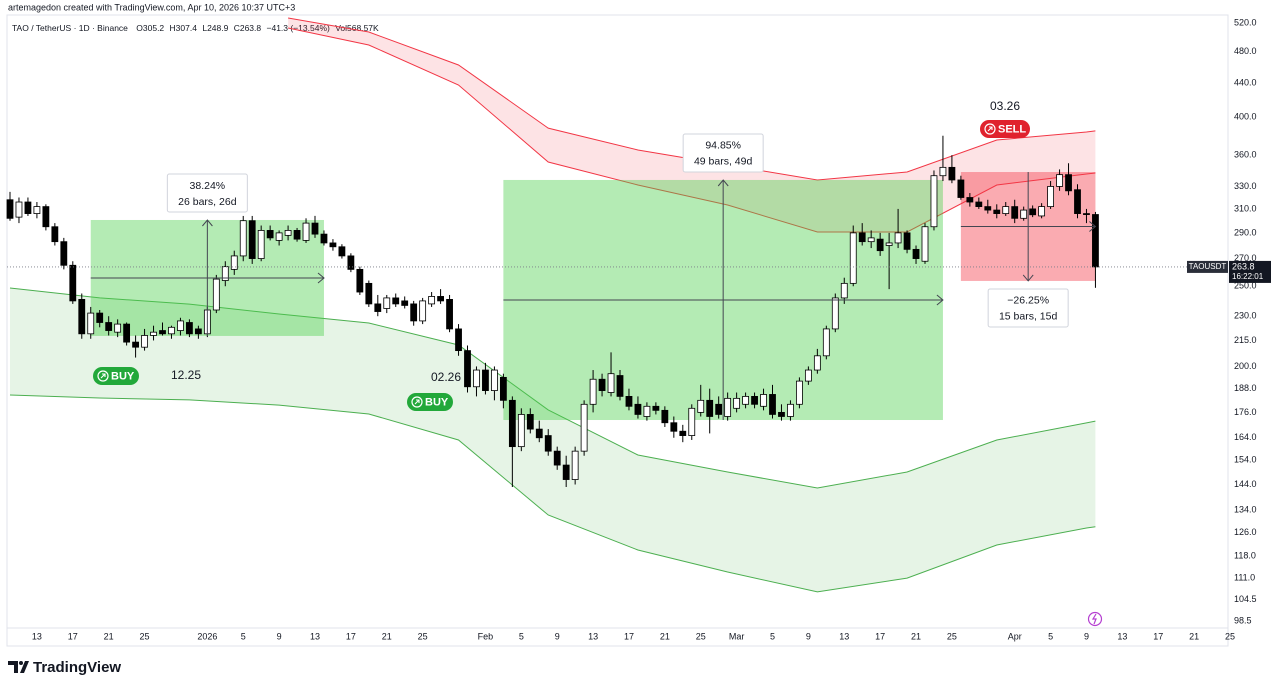 Image resolution: width=1280 pixels, height=689 pixels. I want to click on y-tick-label: 310.0, so click(1245, 208).